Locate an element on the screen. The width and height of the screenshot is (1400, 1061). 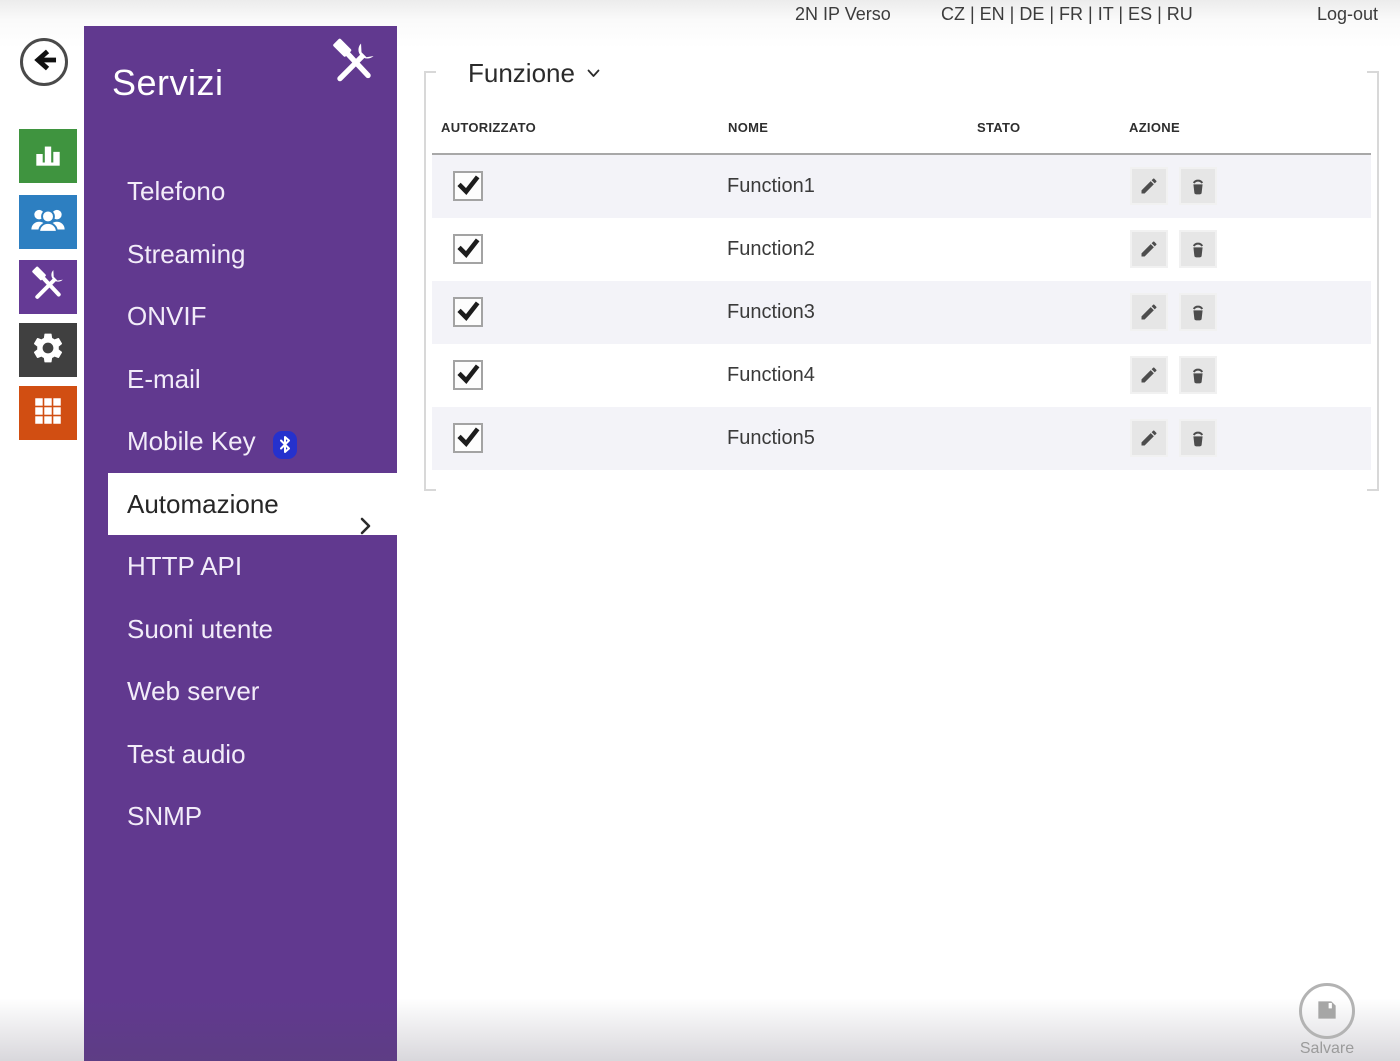
sidebar-item-test-audio: Test audio is located at coordinates (240, 754).